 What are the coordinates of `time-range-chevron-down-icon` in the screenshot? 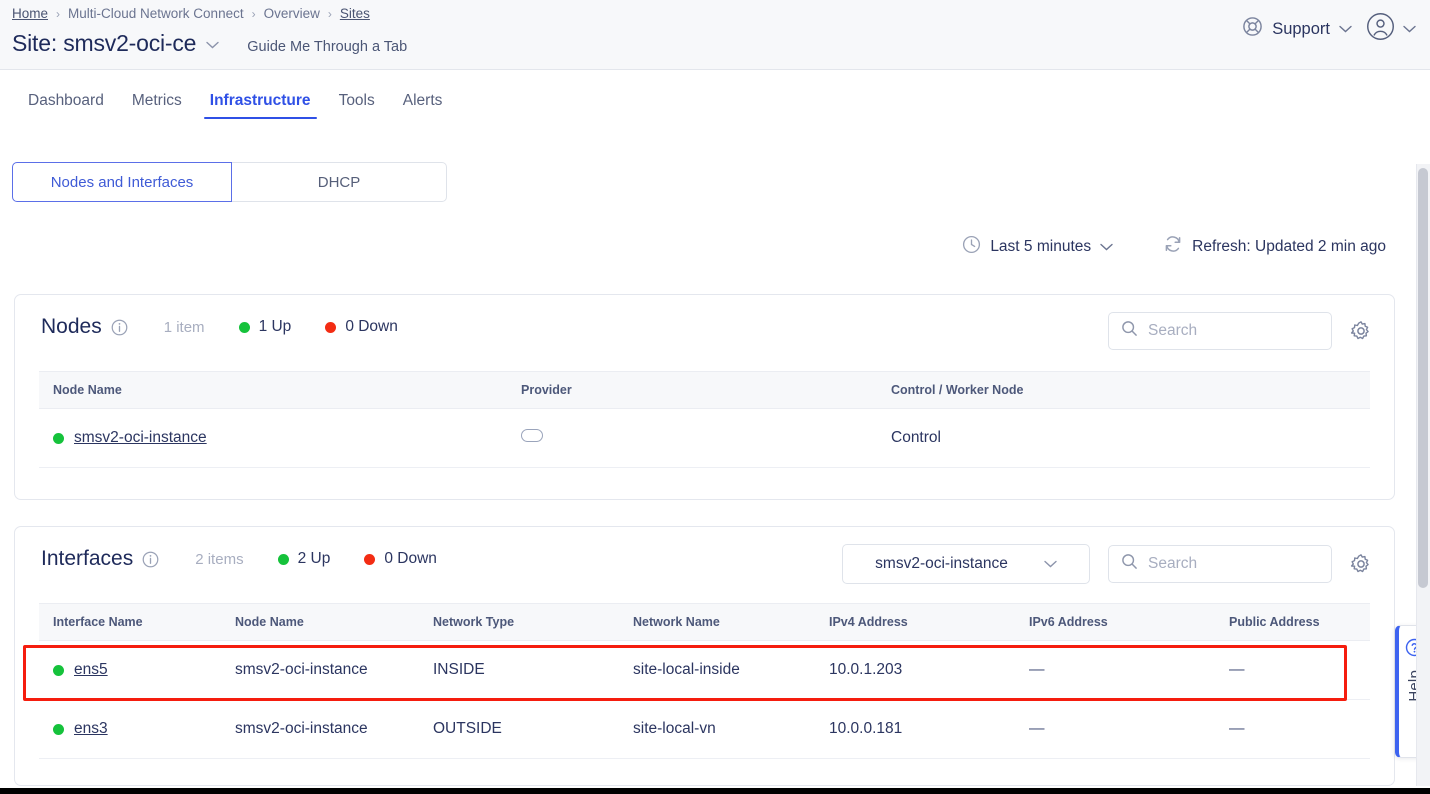 It's located at (1106, 247).